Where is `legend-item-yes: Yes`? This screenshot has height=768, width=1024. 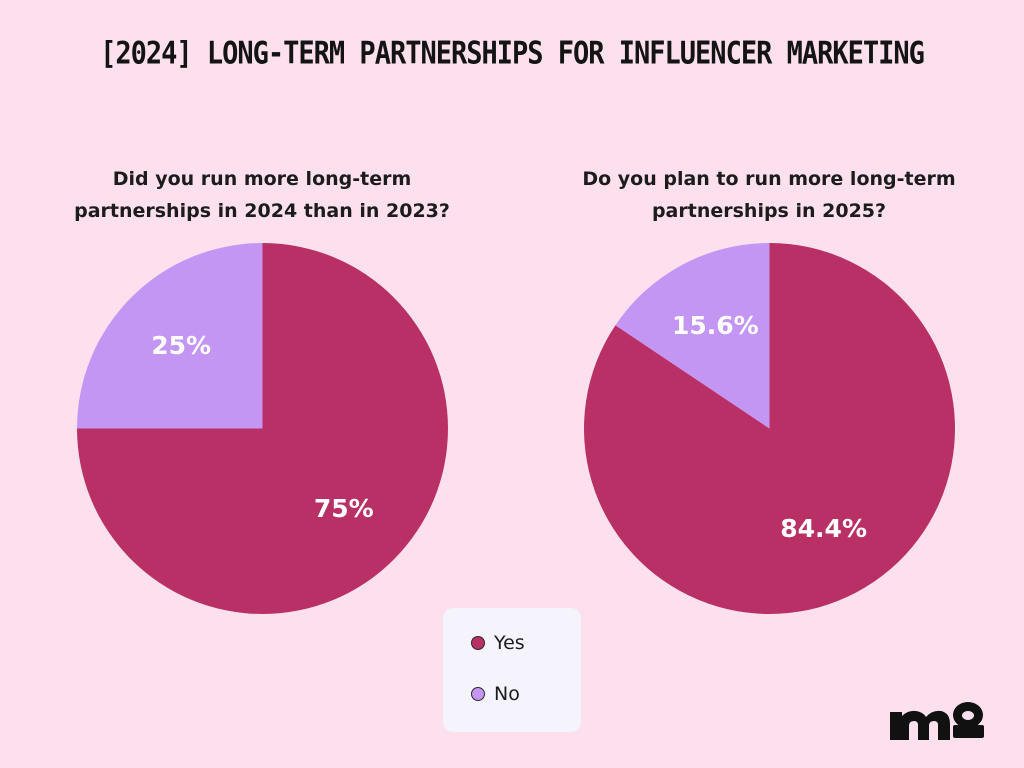 legend-item-yes: Yes is located at coordinates (498, 643).